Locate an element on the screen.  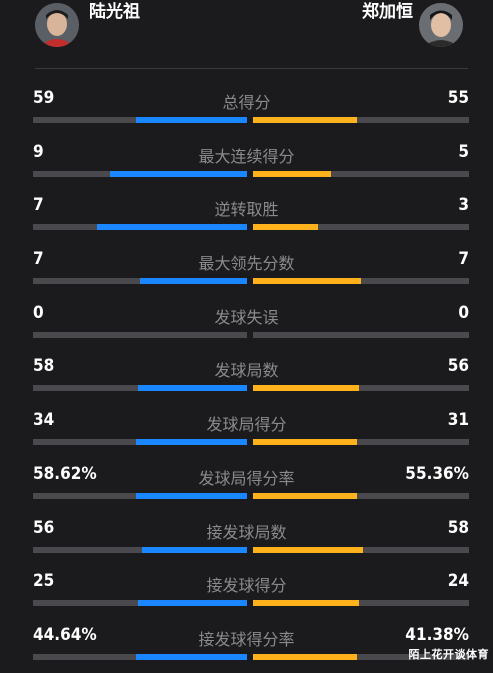
watermark: 陌上花开谈体育 is located at coordinates (448, 654).